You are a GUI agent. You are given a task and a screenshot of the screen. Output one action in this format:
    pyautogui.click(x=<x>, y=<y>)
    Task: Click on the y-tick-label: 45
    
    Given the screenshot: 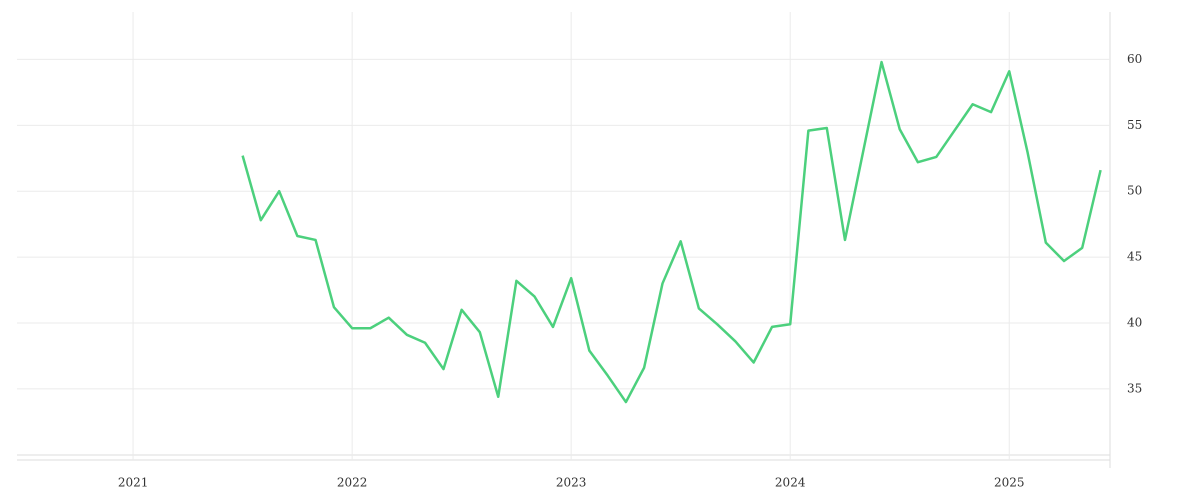 What is the action you would take?
    pyautogui.click(x=1134, y=257)
    